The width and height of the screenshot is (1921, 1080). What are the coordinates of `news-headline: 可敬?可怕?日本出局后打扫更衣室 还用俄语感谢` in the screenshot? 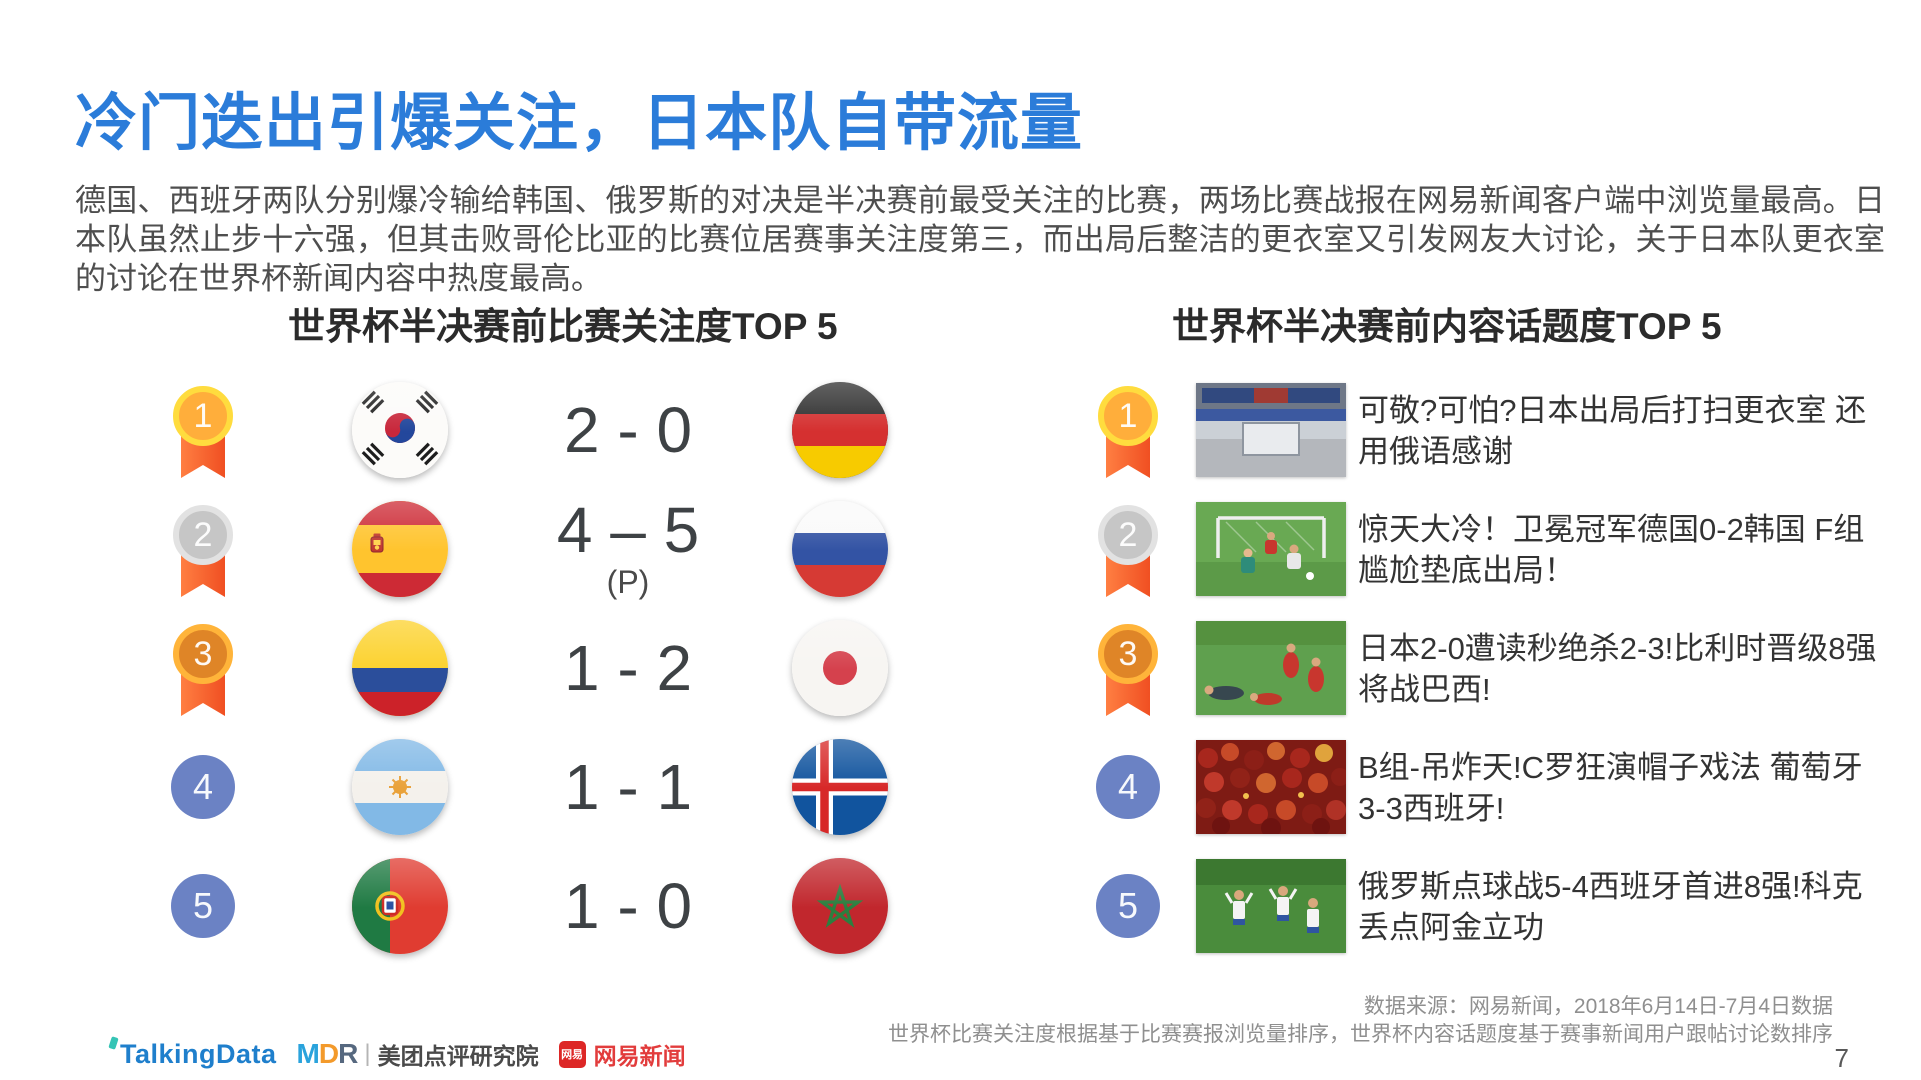 It's located at (1612, 430).